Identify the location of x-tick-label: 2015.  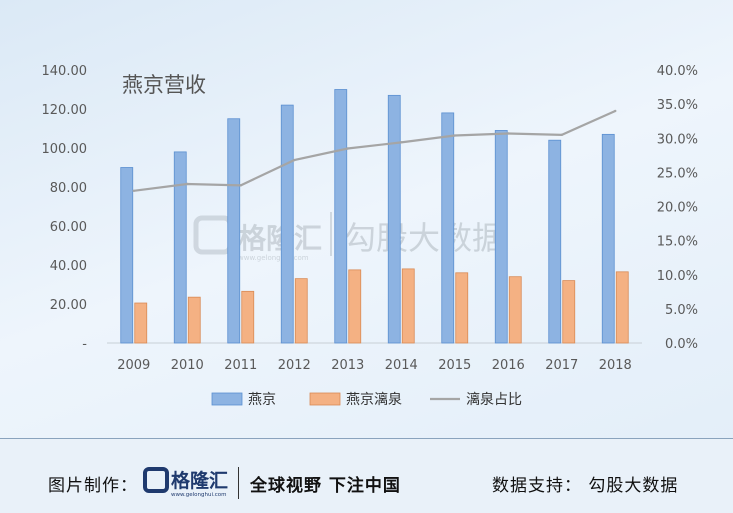
(454, 365).